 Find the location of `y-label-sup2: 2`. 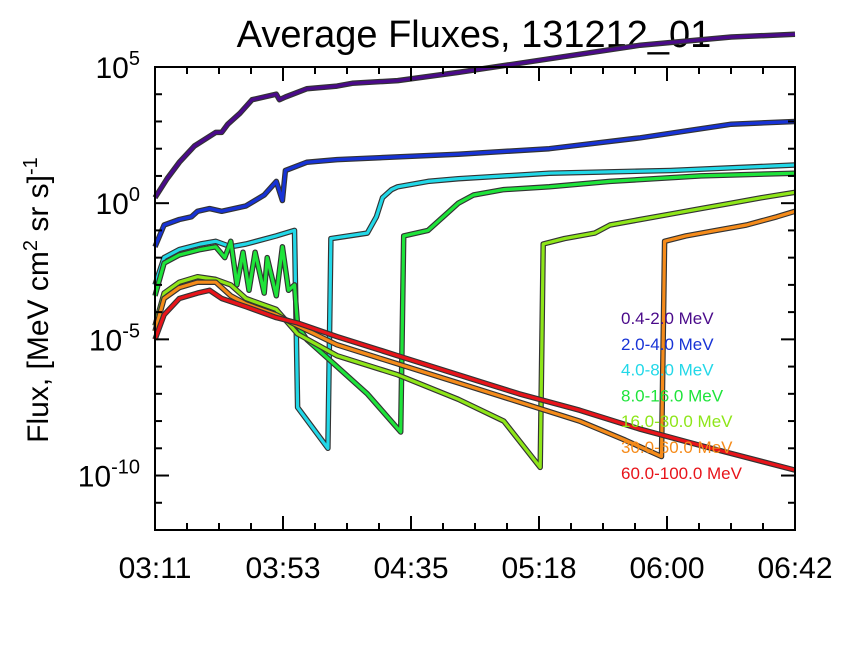

y-label-sup2: 2 is located at coordinates (31, 245).